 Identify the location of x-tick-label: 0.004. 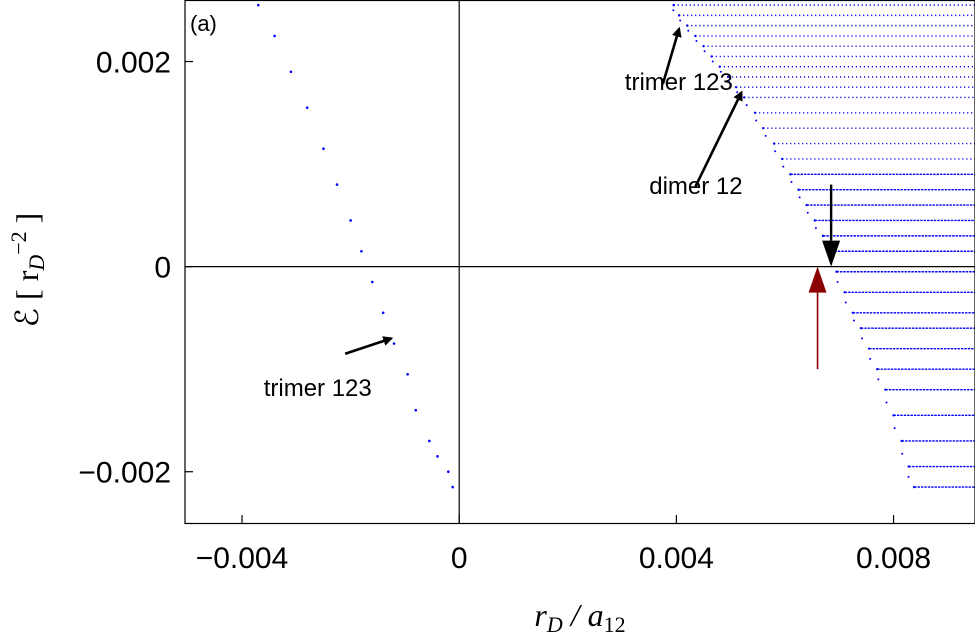
(676, 558).